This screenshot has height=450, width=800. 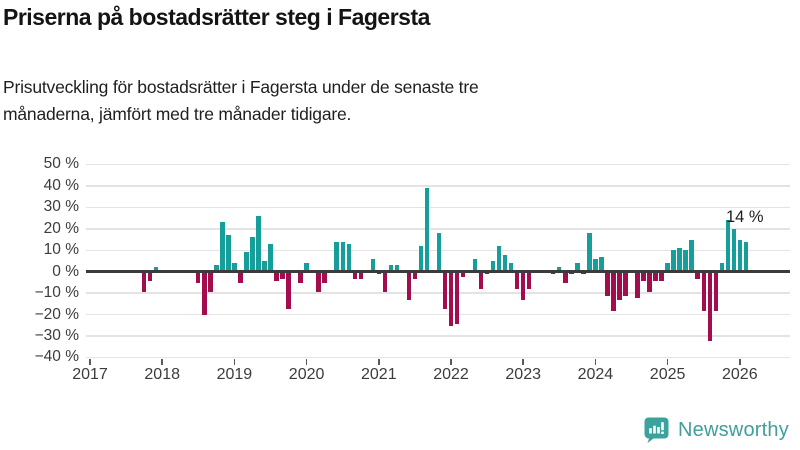 What do you see at coordinates (61, 185) in the screenshot?
I see `y-axis-label: 40 %` at bounding box center [61, 185].